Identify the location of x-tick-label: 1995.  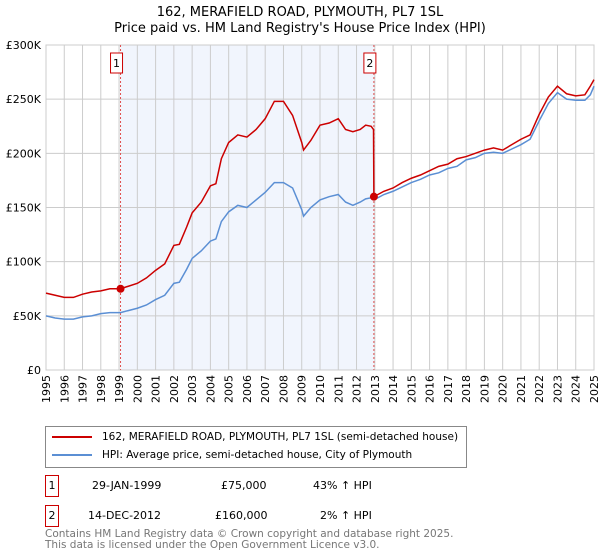
(46, 389).